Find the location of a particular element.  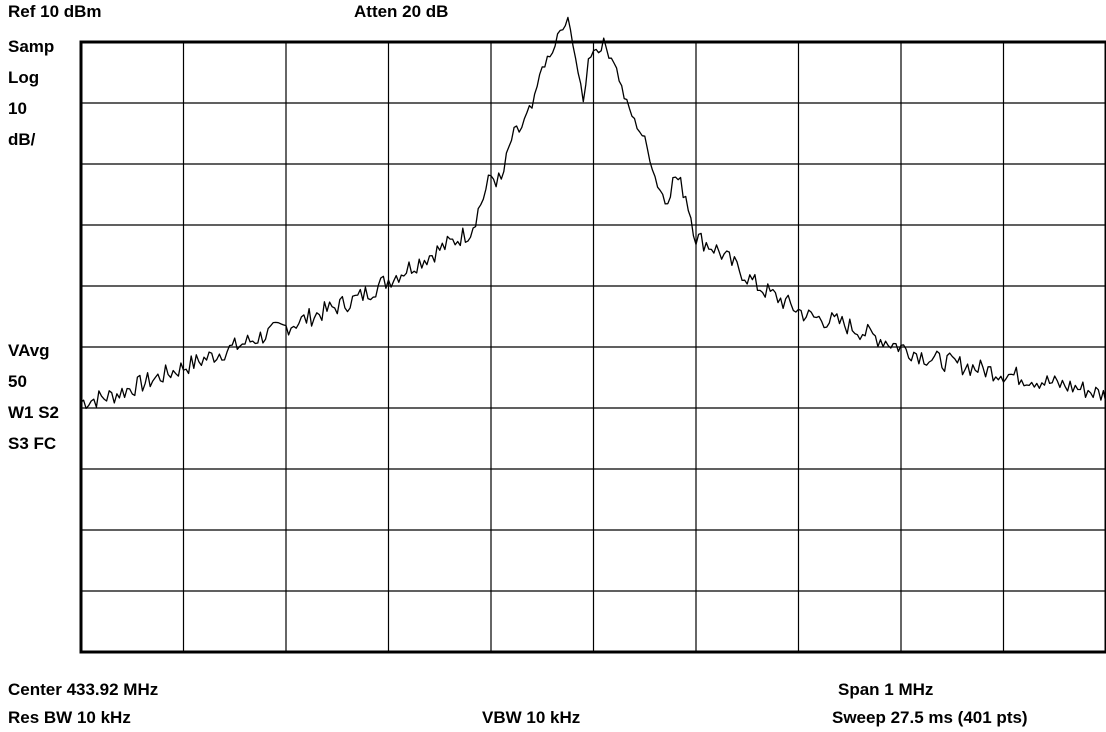

averaging-label: VAvg is located at coordinates (29, 350).